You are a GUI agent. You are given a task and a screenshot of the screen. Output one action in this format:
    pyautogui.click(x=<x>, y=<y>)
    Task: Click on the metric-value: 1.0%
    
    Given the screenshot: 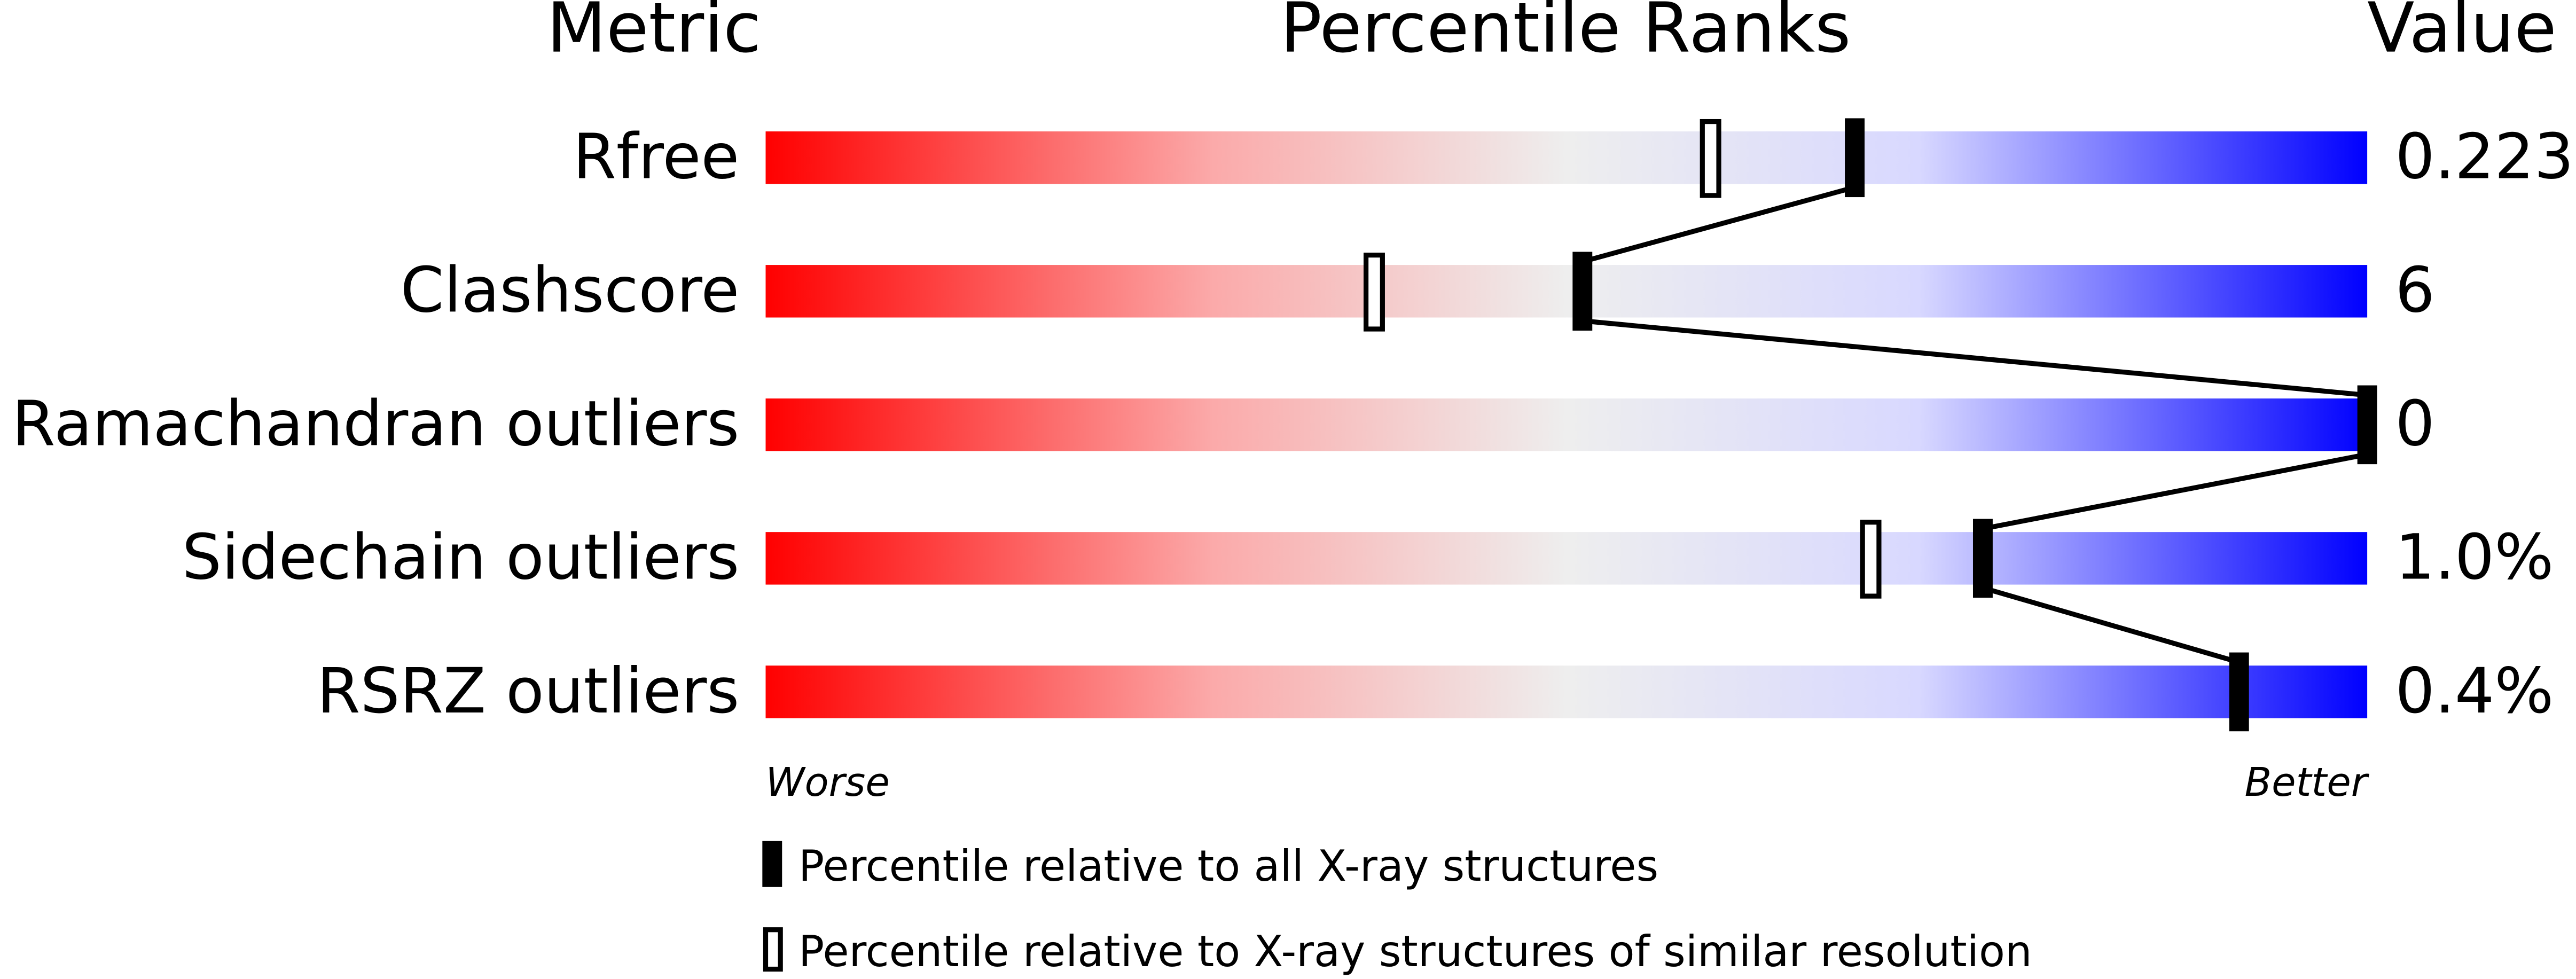 What is the action you would take?
    pyautogui.click(x=2474, y=557)
    